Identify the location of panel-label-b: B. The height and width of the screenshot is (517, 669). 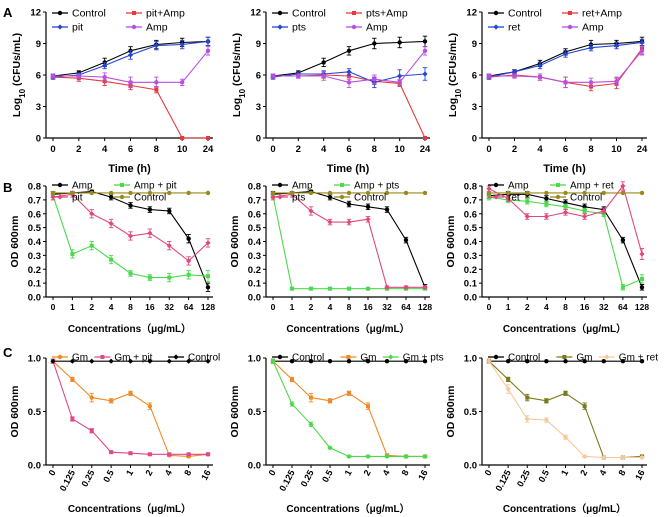
(7, 187).